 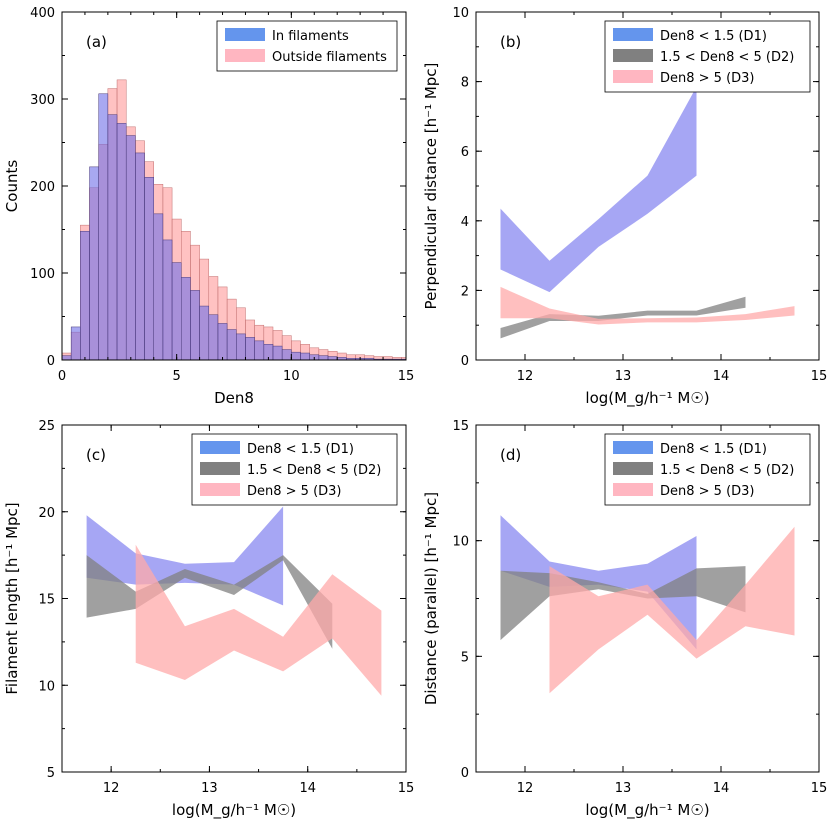 I want to click on legend-label-outside-filaments: Outside filaments, so click(x=329, y=57).